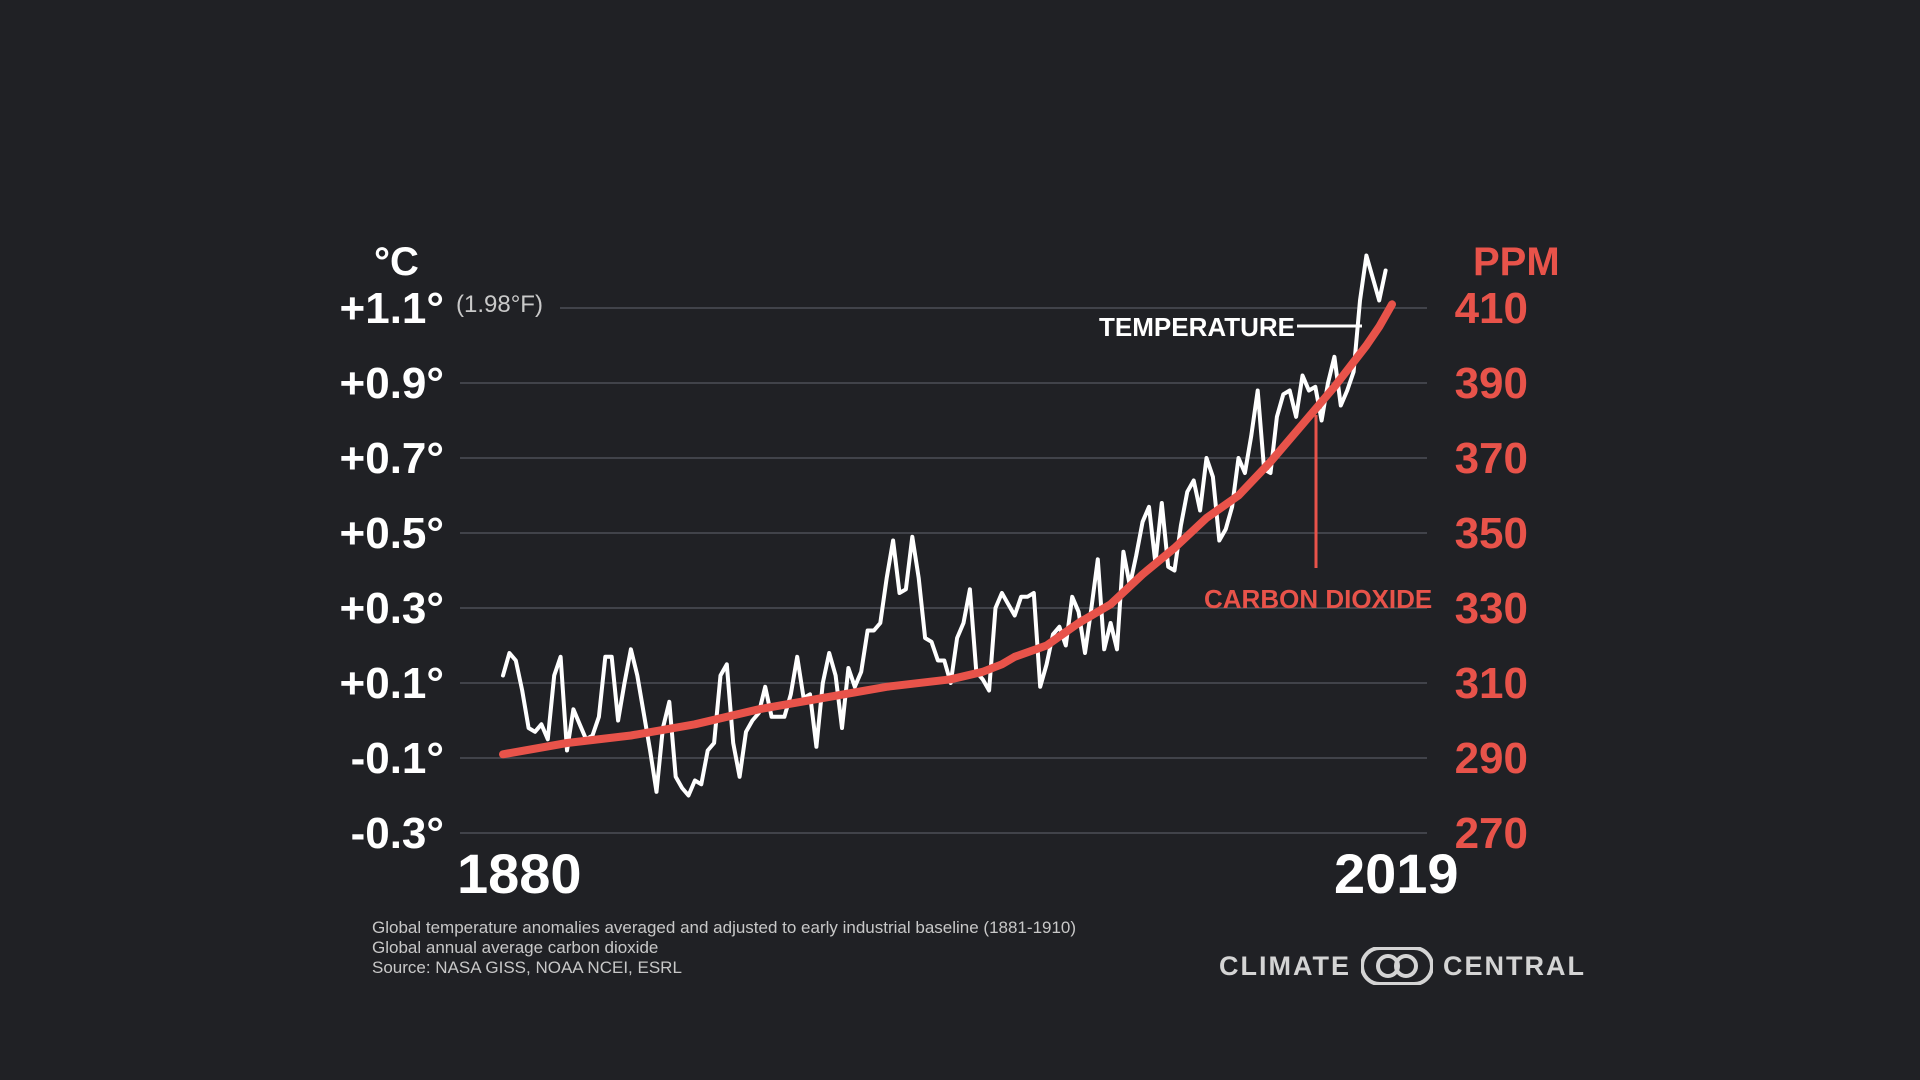  What do you see at coordinates (397, 833) in the screenshot?
I see `left-axis-tick-label: -0.3°` at bounding box center [397, 833].